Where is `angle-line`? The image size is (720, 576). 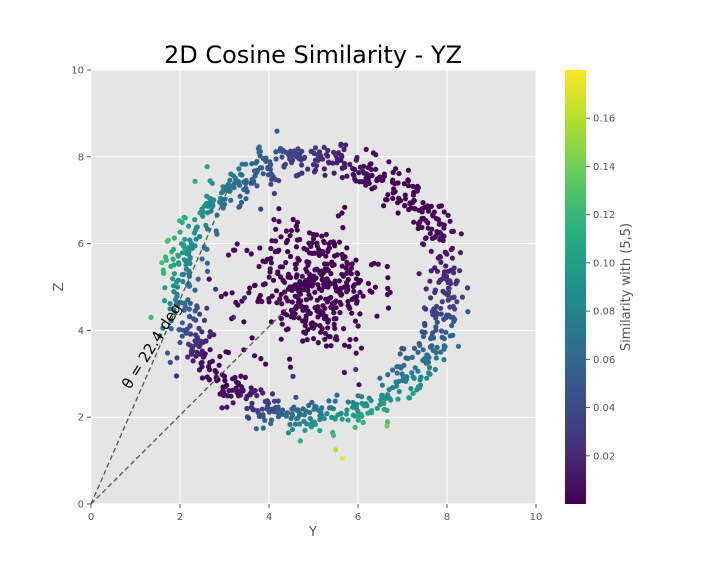 angle-line is located at coordinates (160, 345).